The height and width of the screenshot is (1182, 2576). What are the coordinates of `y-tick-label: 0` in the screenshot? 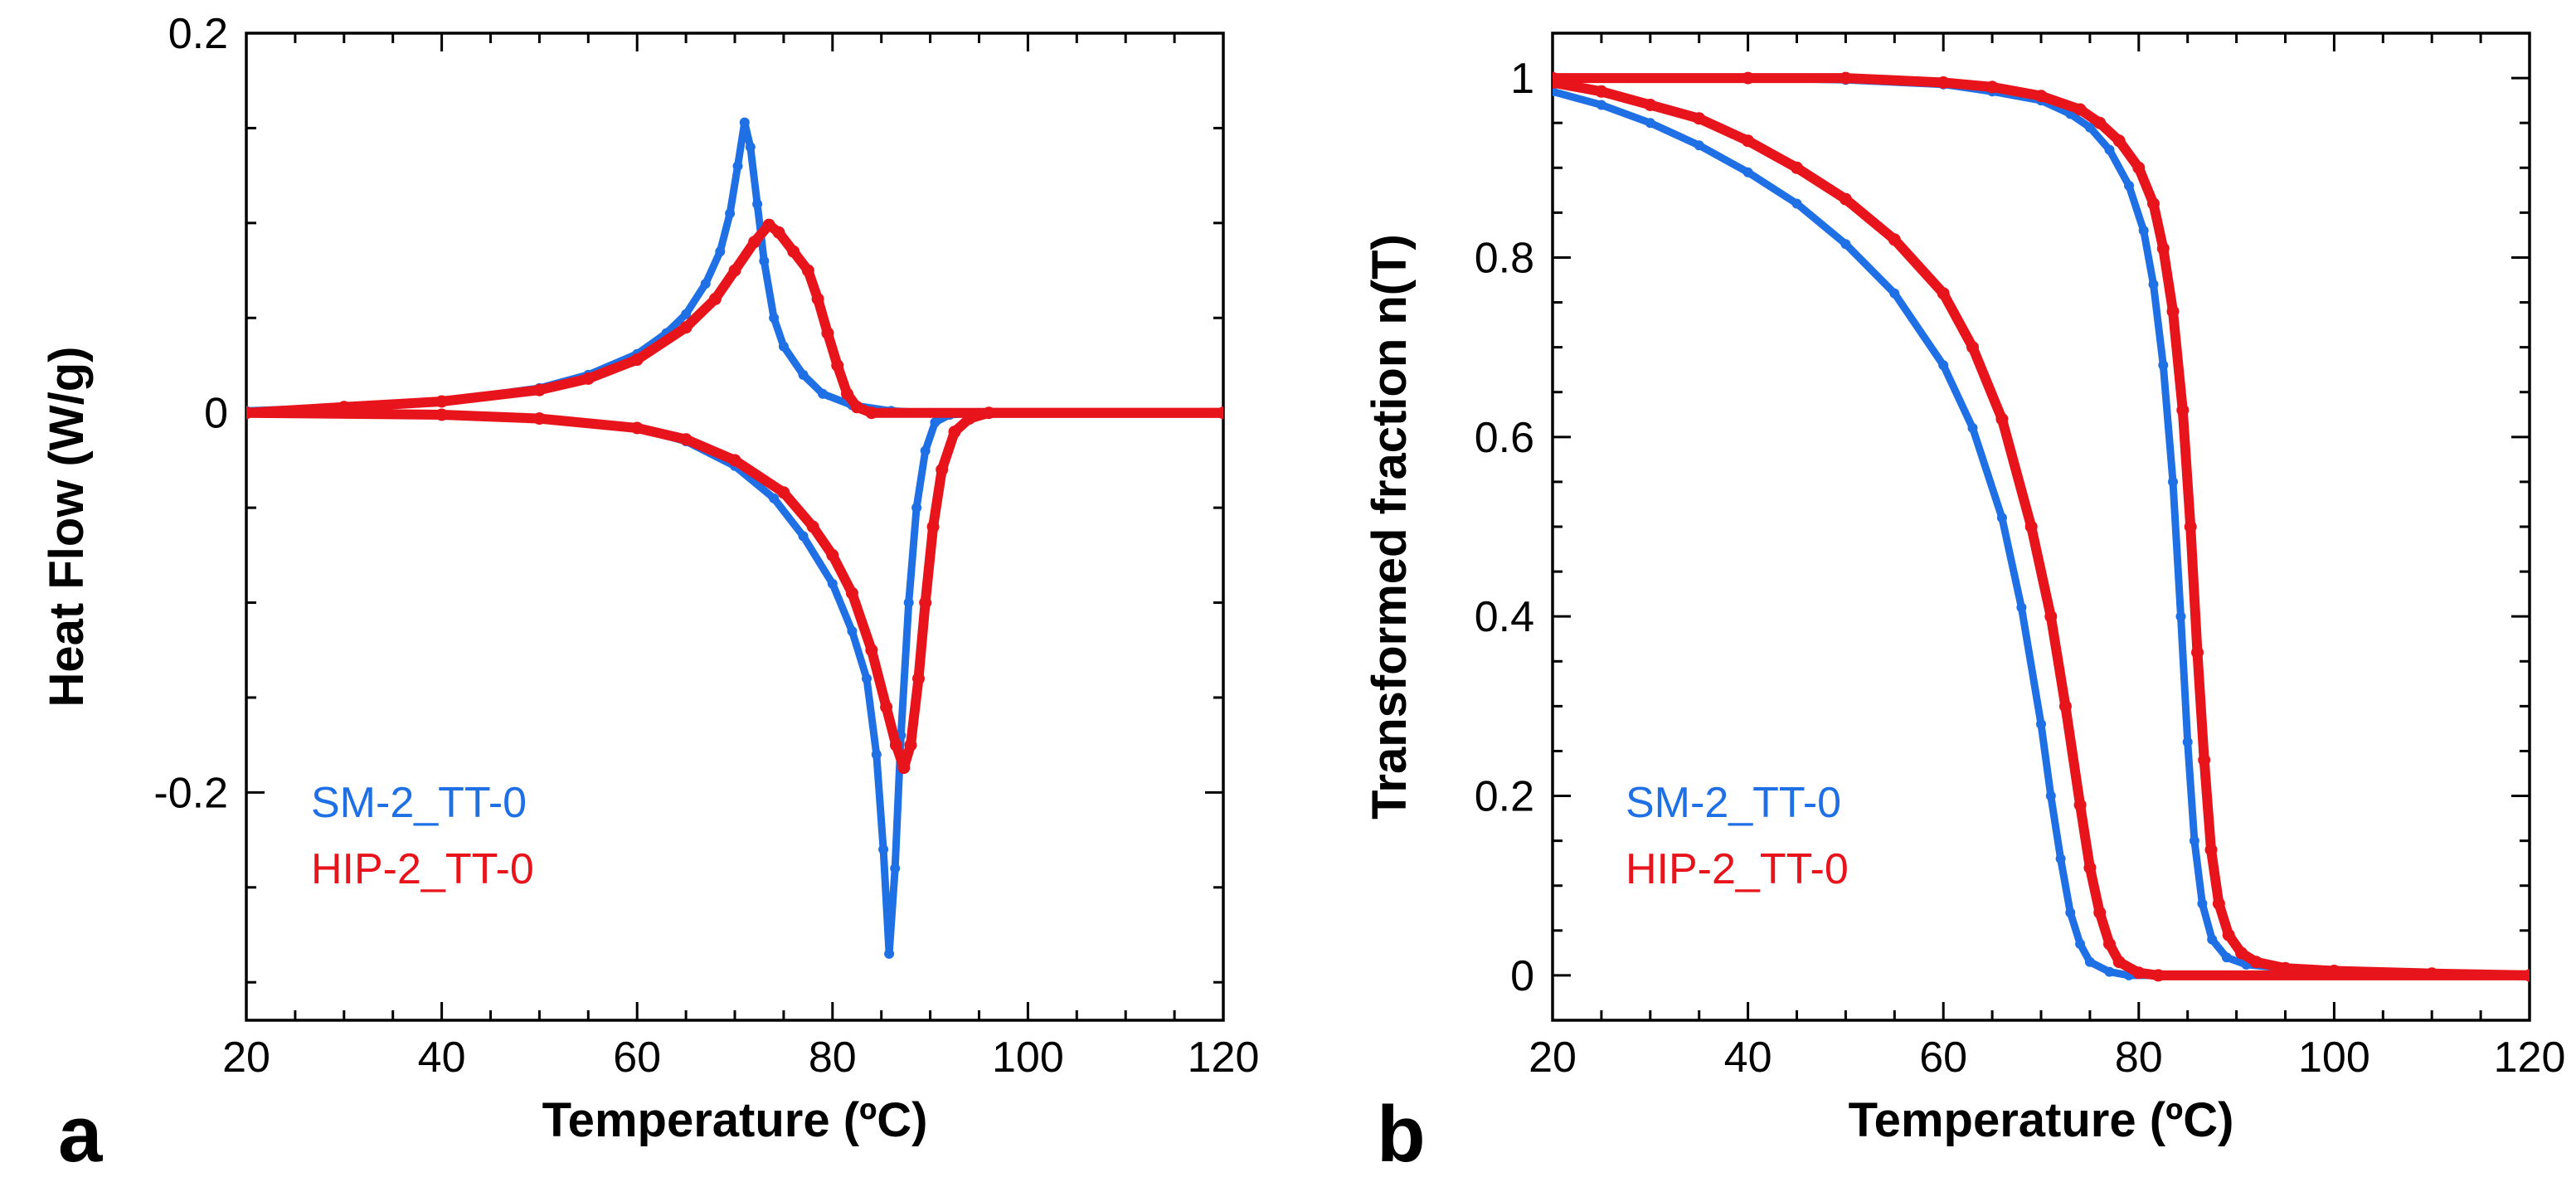 It's located at (1522, 976).